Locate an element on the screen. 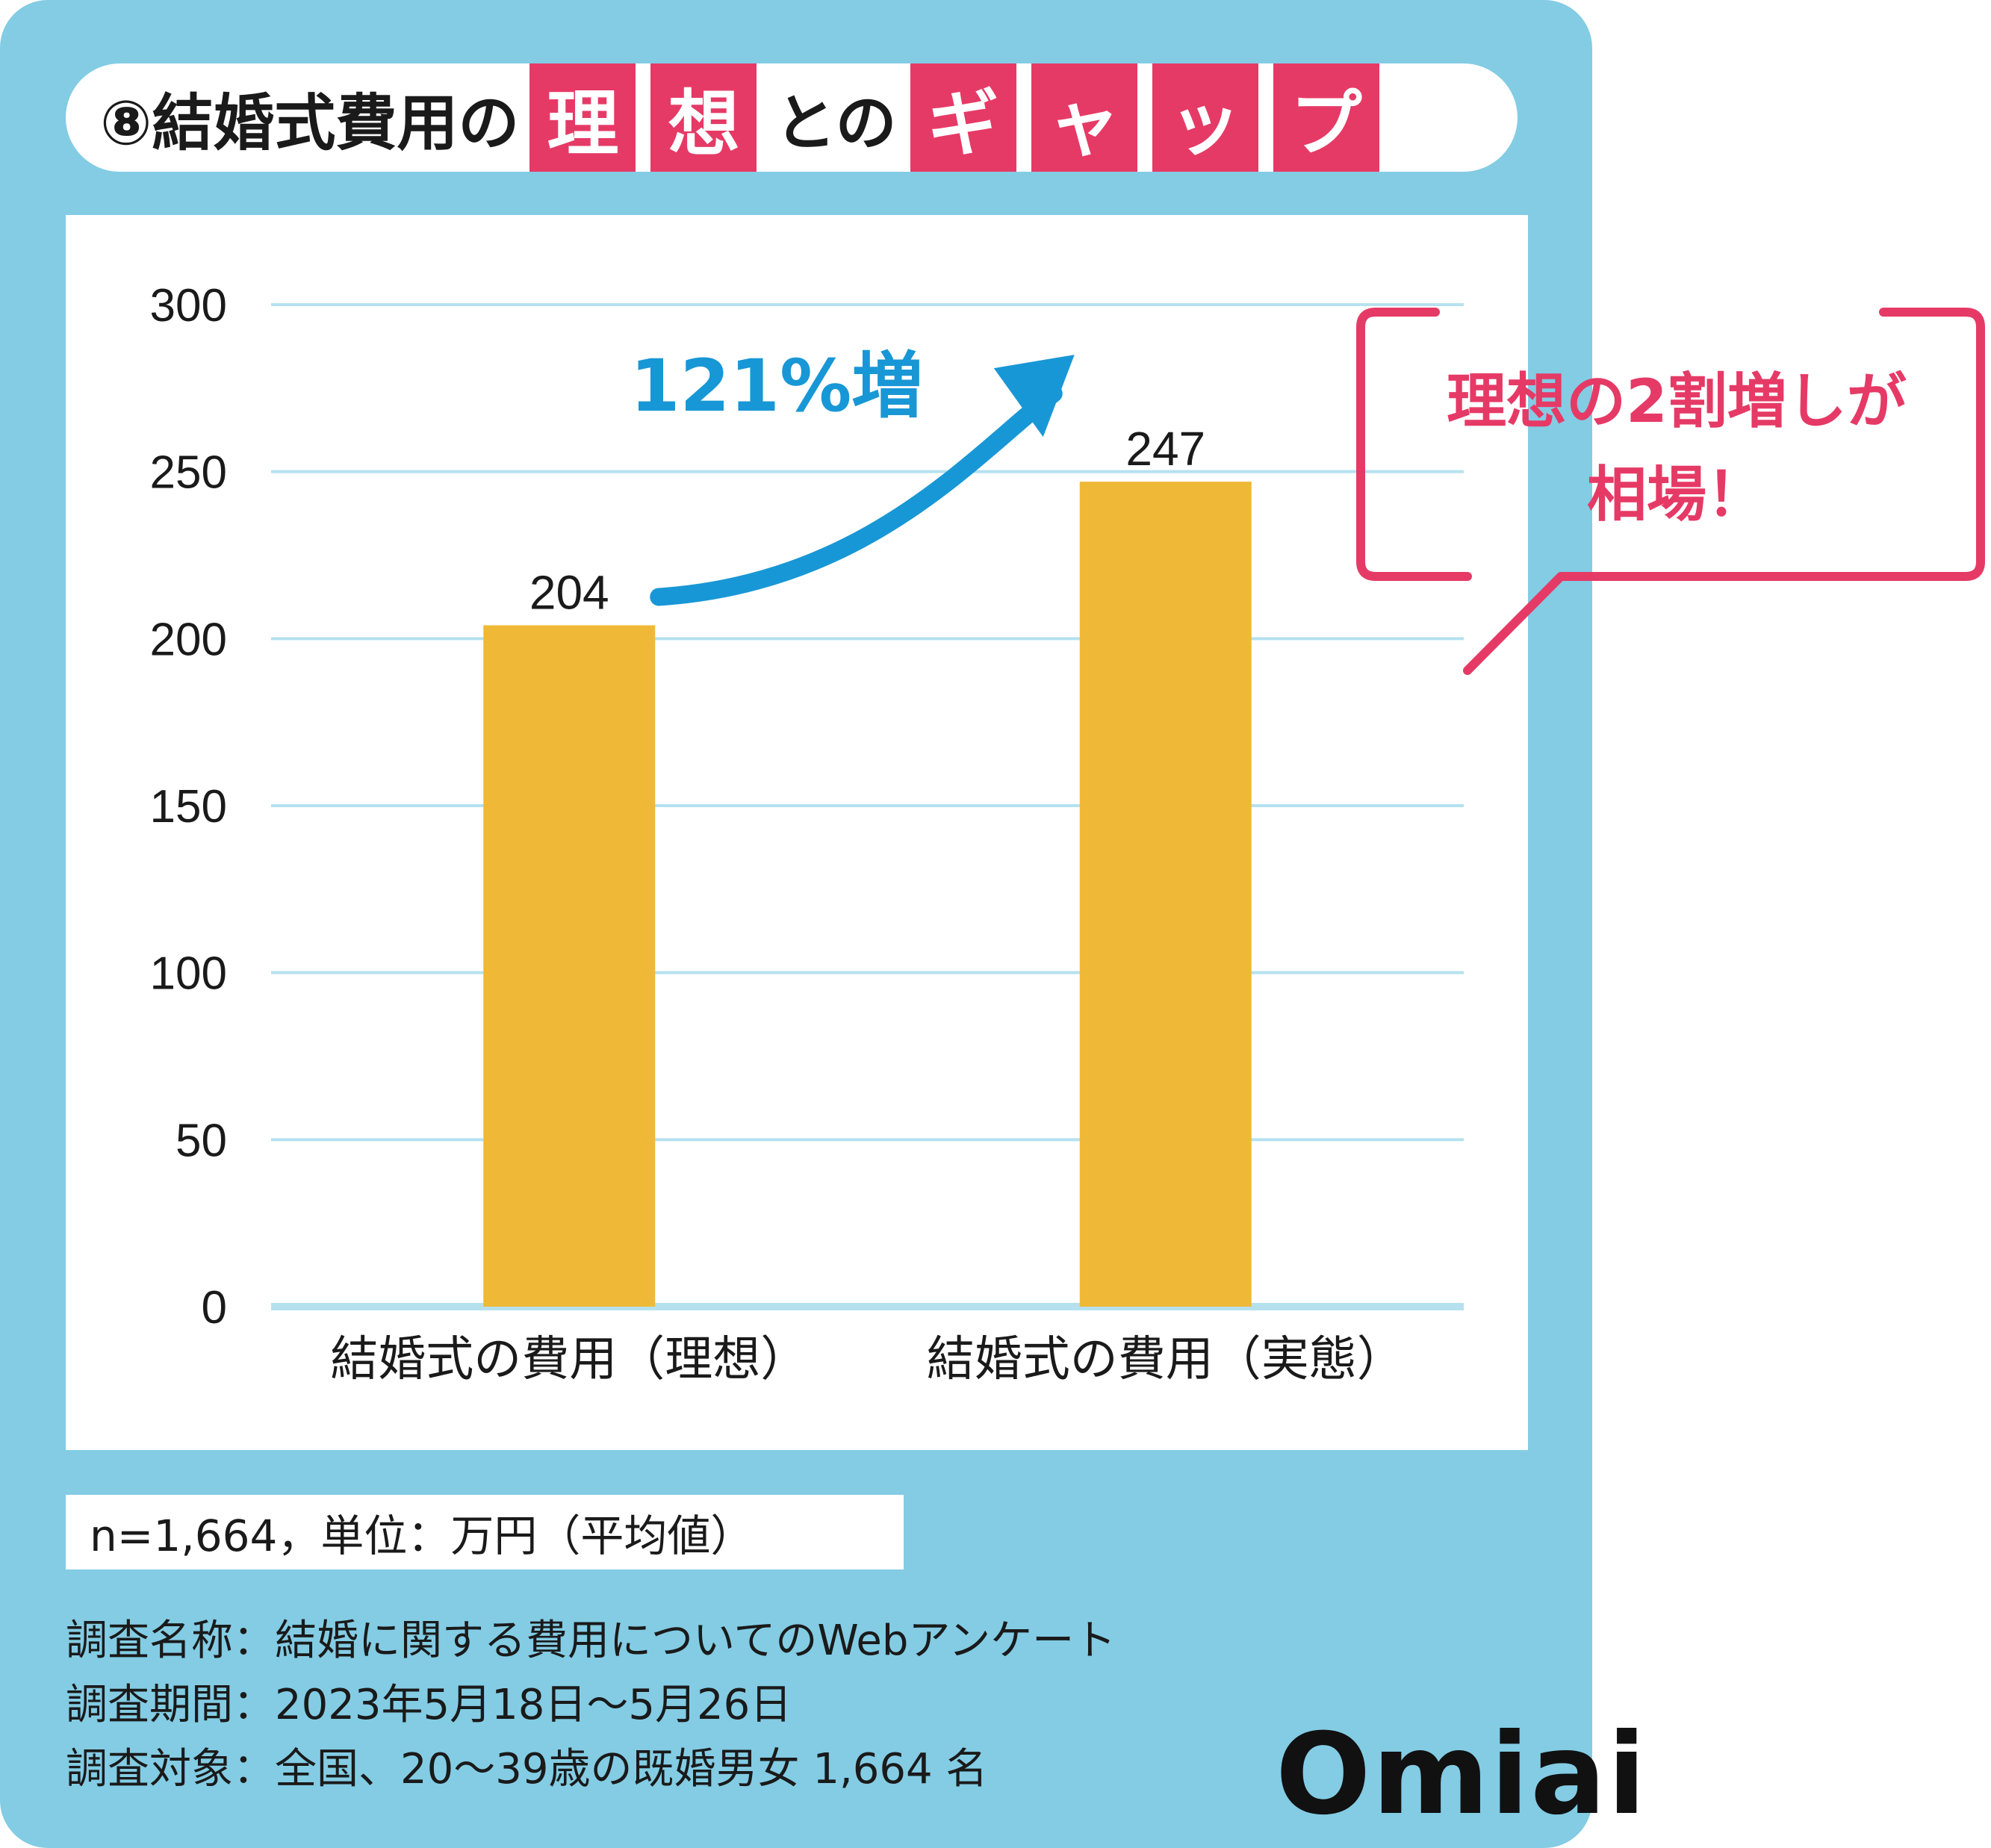 The width and height of the screenshot is (1991, 1848). y-tick-label: 250 is located at coordinates (188, 473).